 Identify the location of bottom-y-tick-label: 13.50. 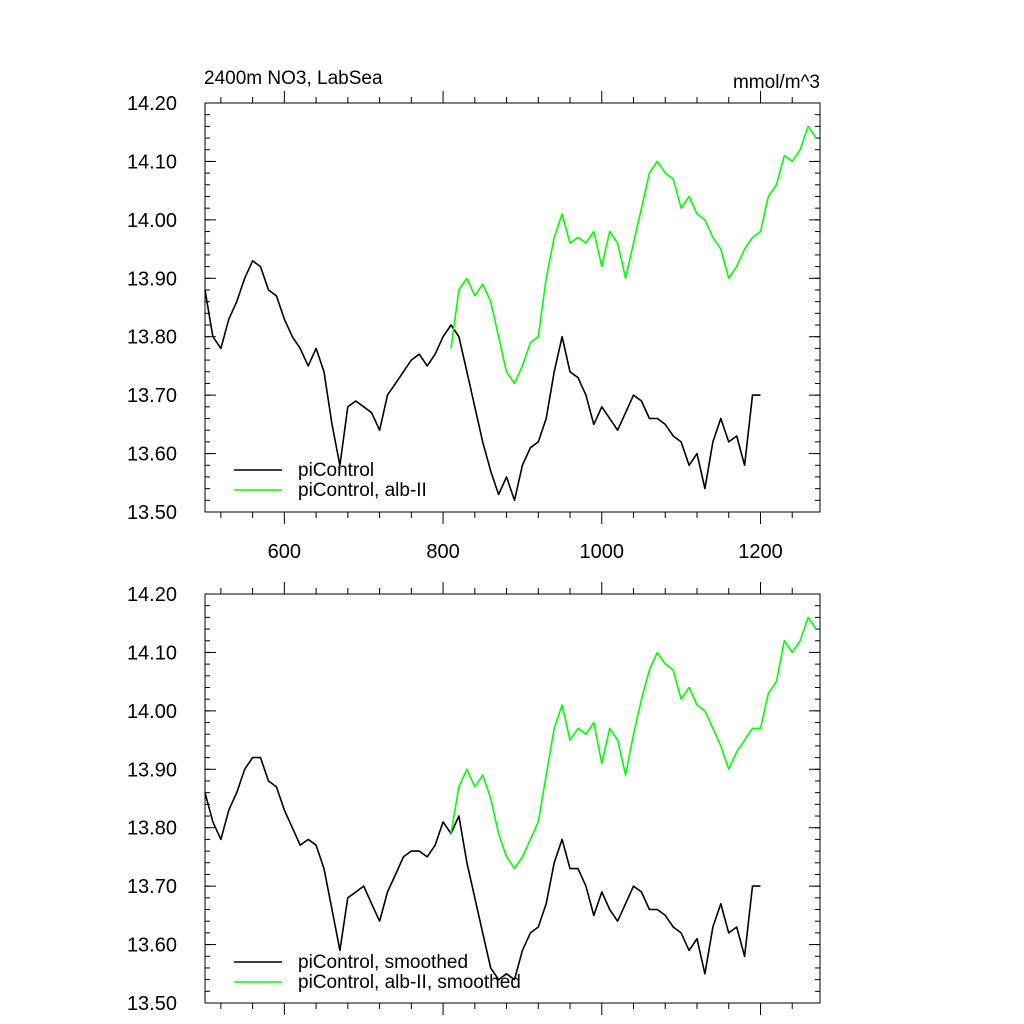
(152, 1004).